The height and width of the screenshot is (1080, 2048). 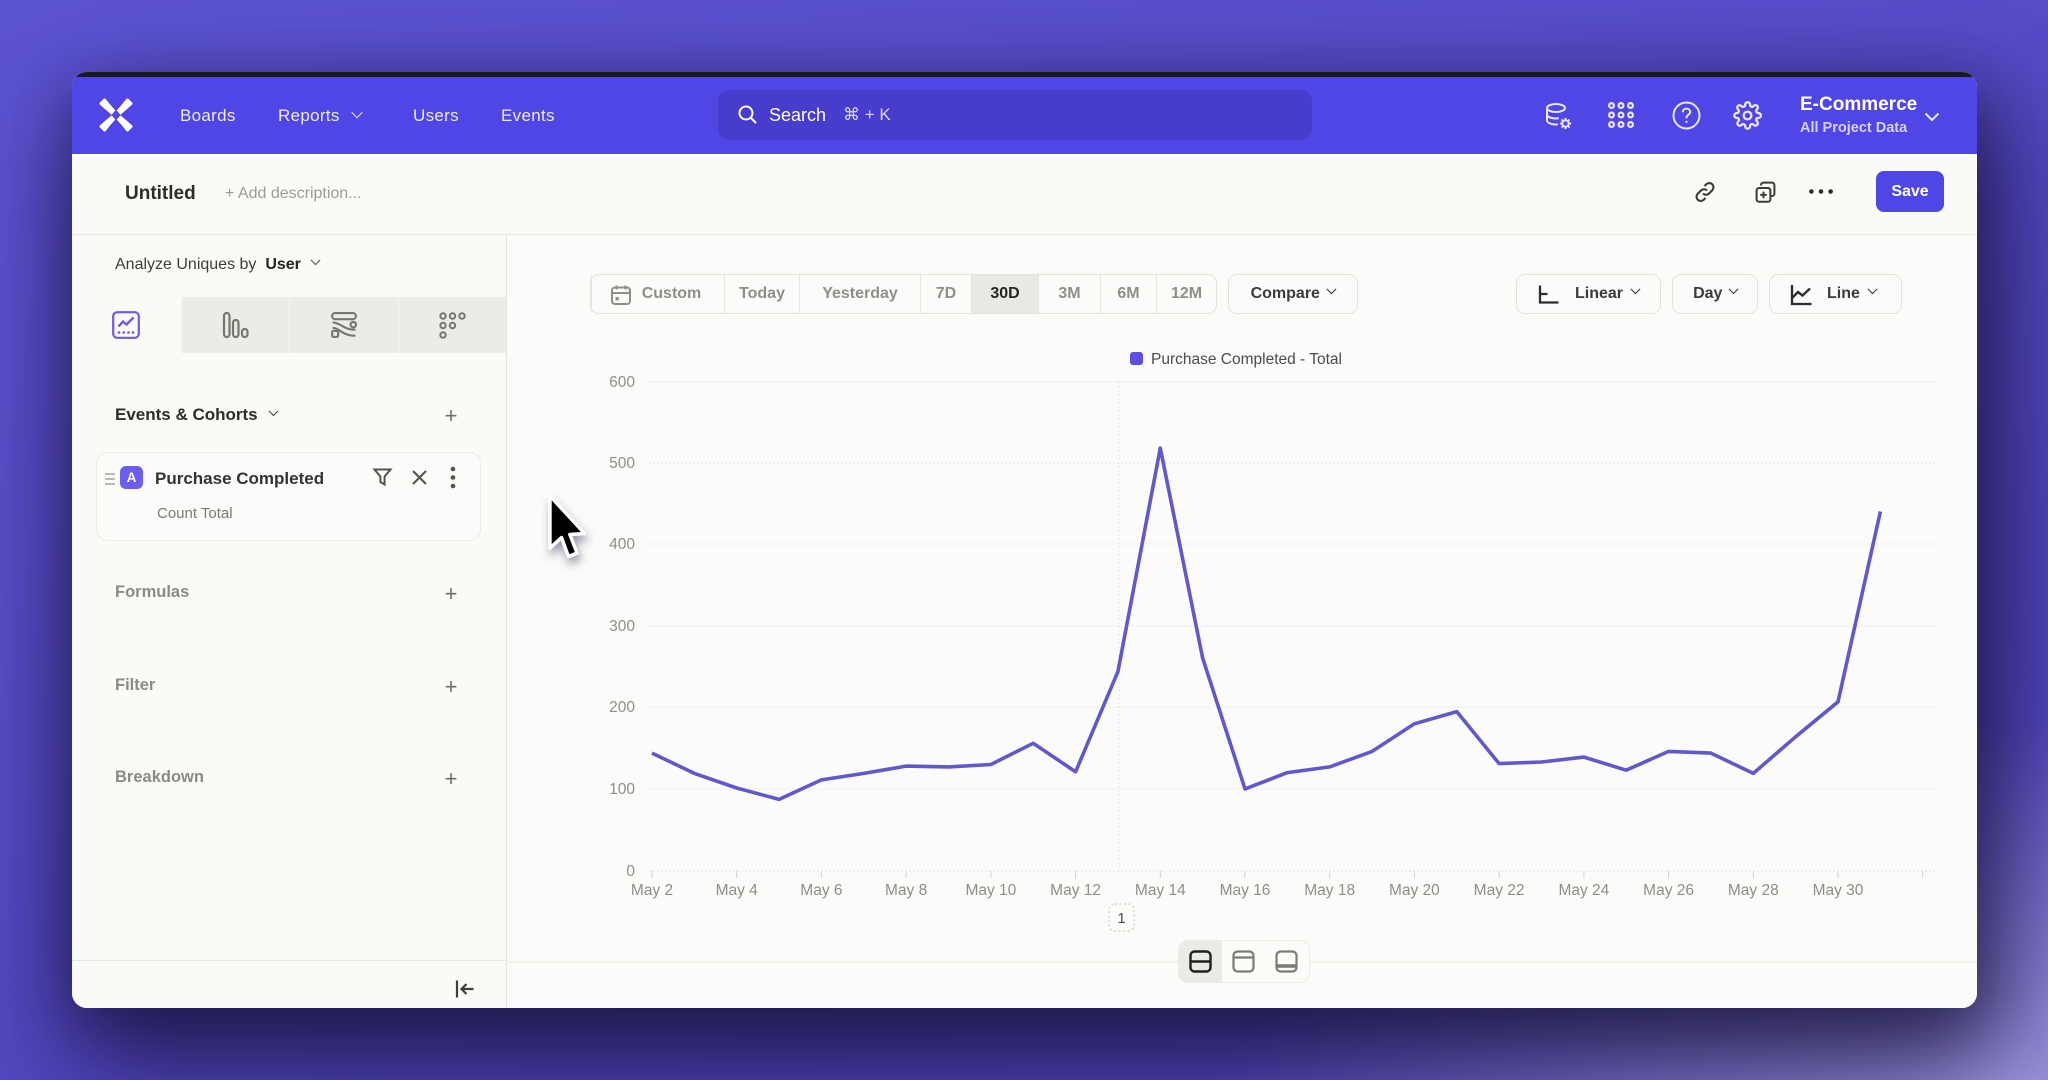 What do you see at coordinates (1121, 918) in the screenshot?
I see `svg-text: 1` at bounding box center [1121, 918].